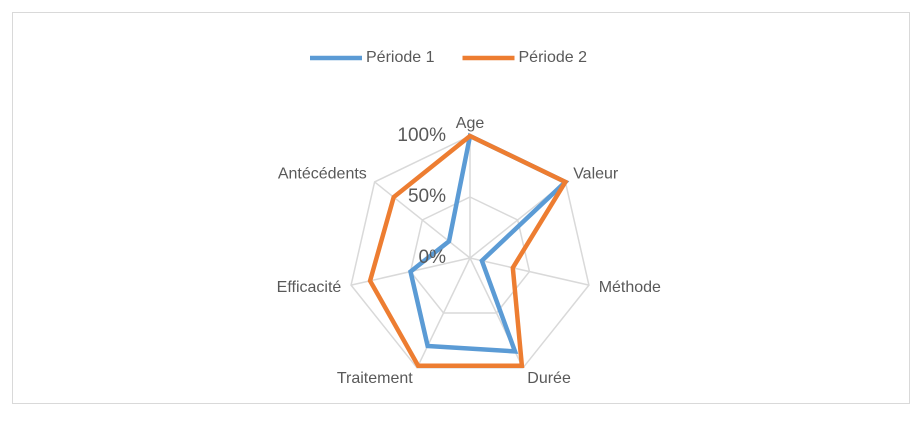  I want to click on legend-label: Période 2, so click(553, 57).